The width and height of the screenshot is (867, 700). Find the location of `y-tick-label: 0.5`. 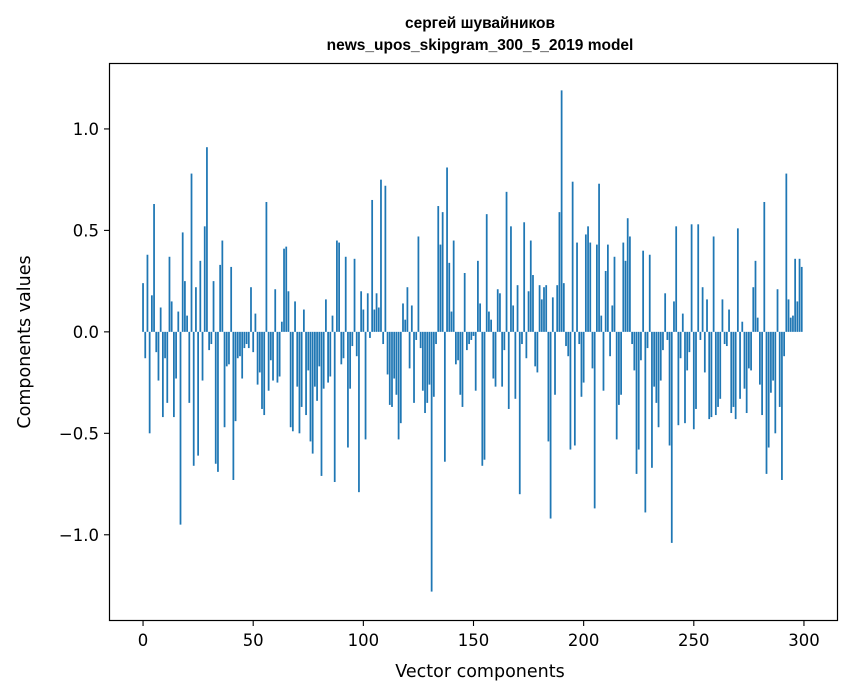

y-tick-label: 0.5 is located at coordinates (86, 230).